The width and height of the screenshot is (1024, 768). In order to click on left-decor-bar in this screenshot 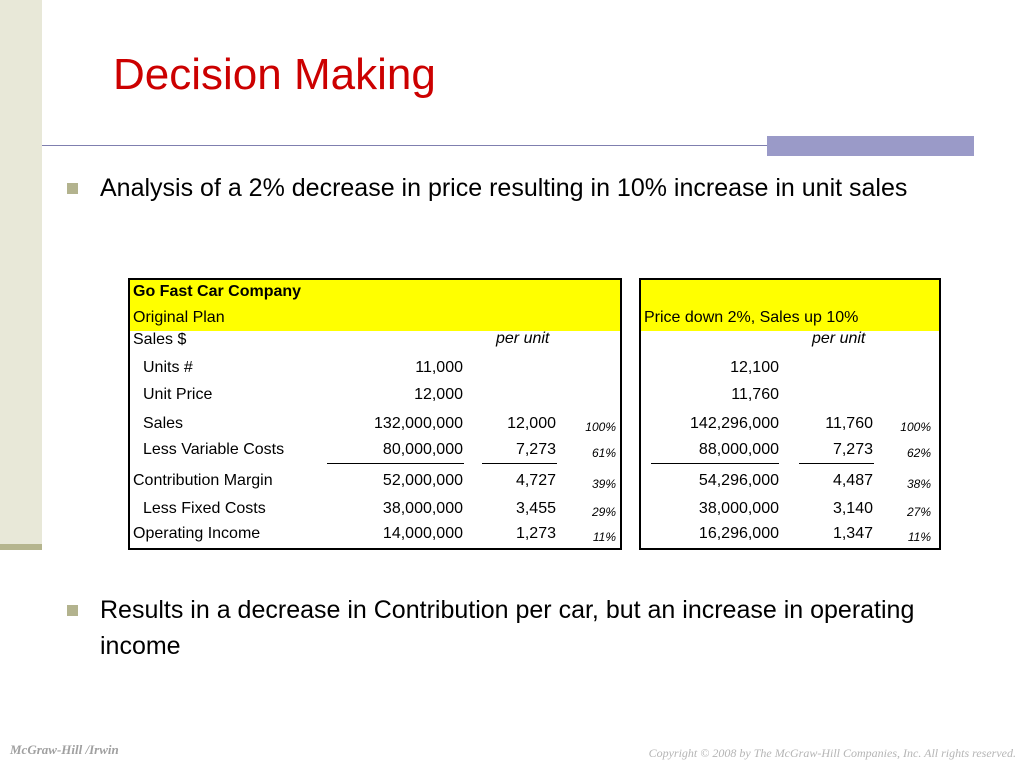, I will do `click(21, 274)`.